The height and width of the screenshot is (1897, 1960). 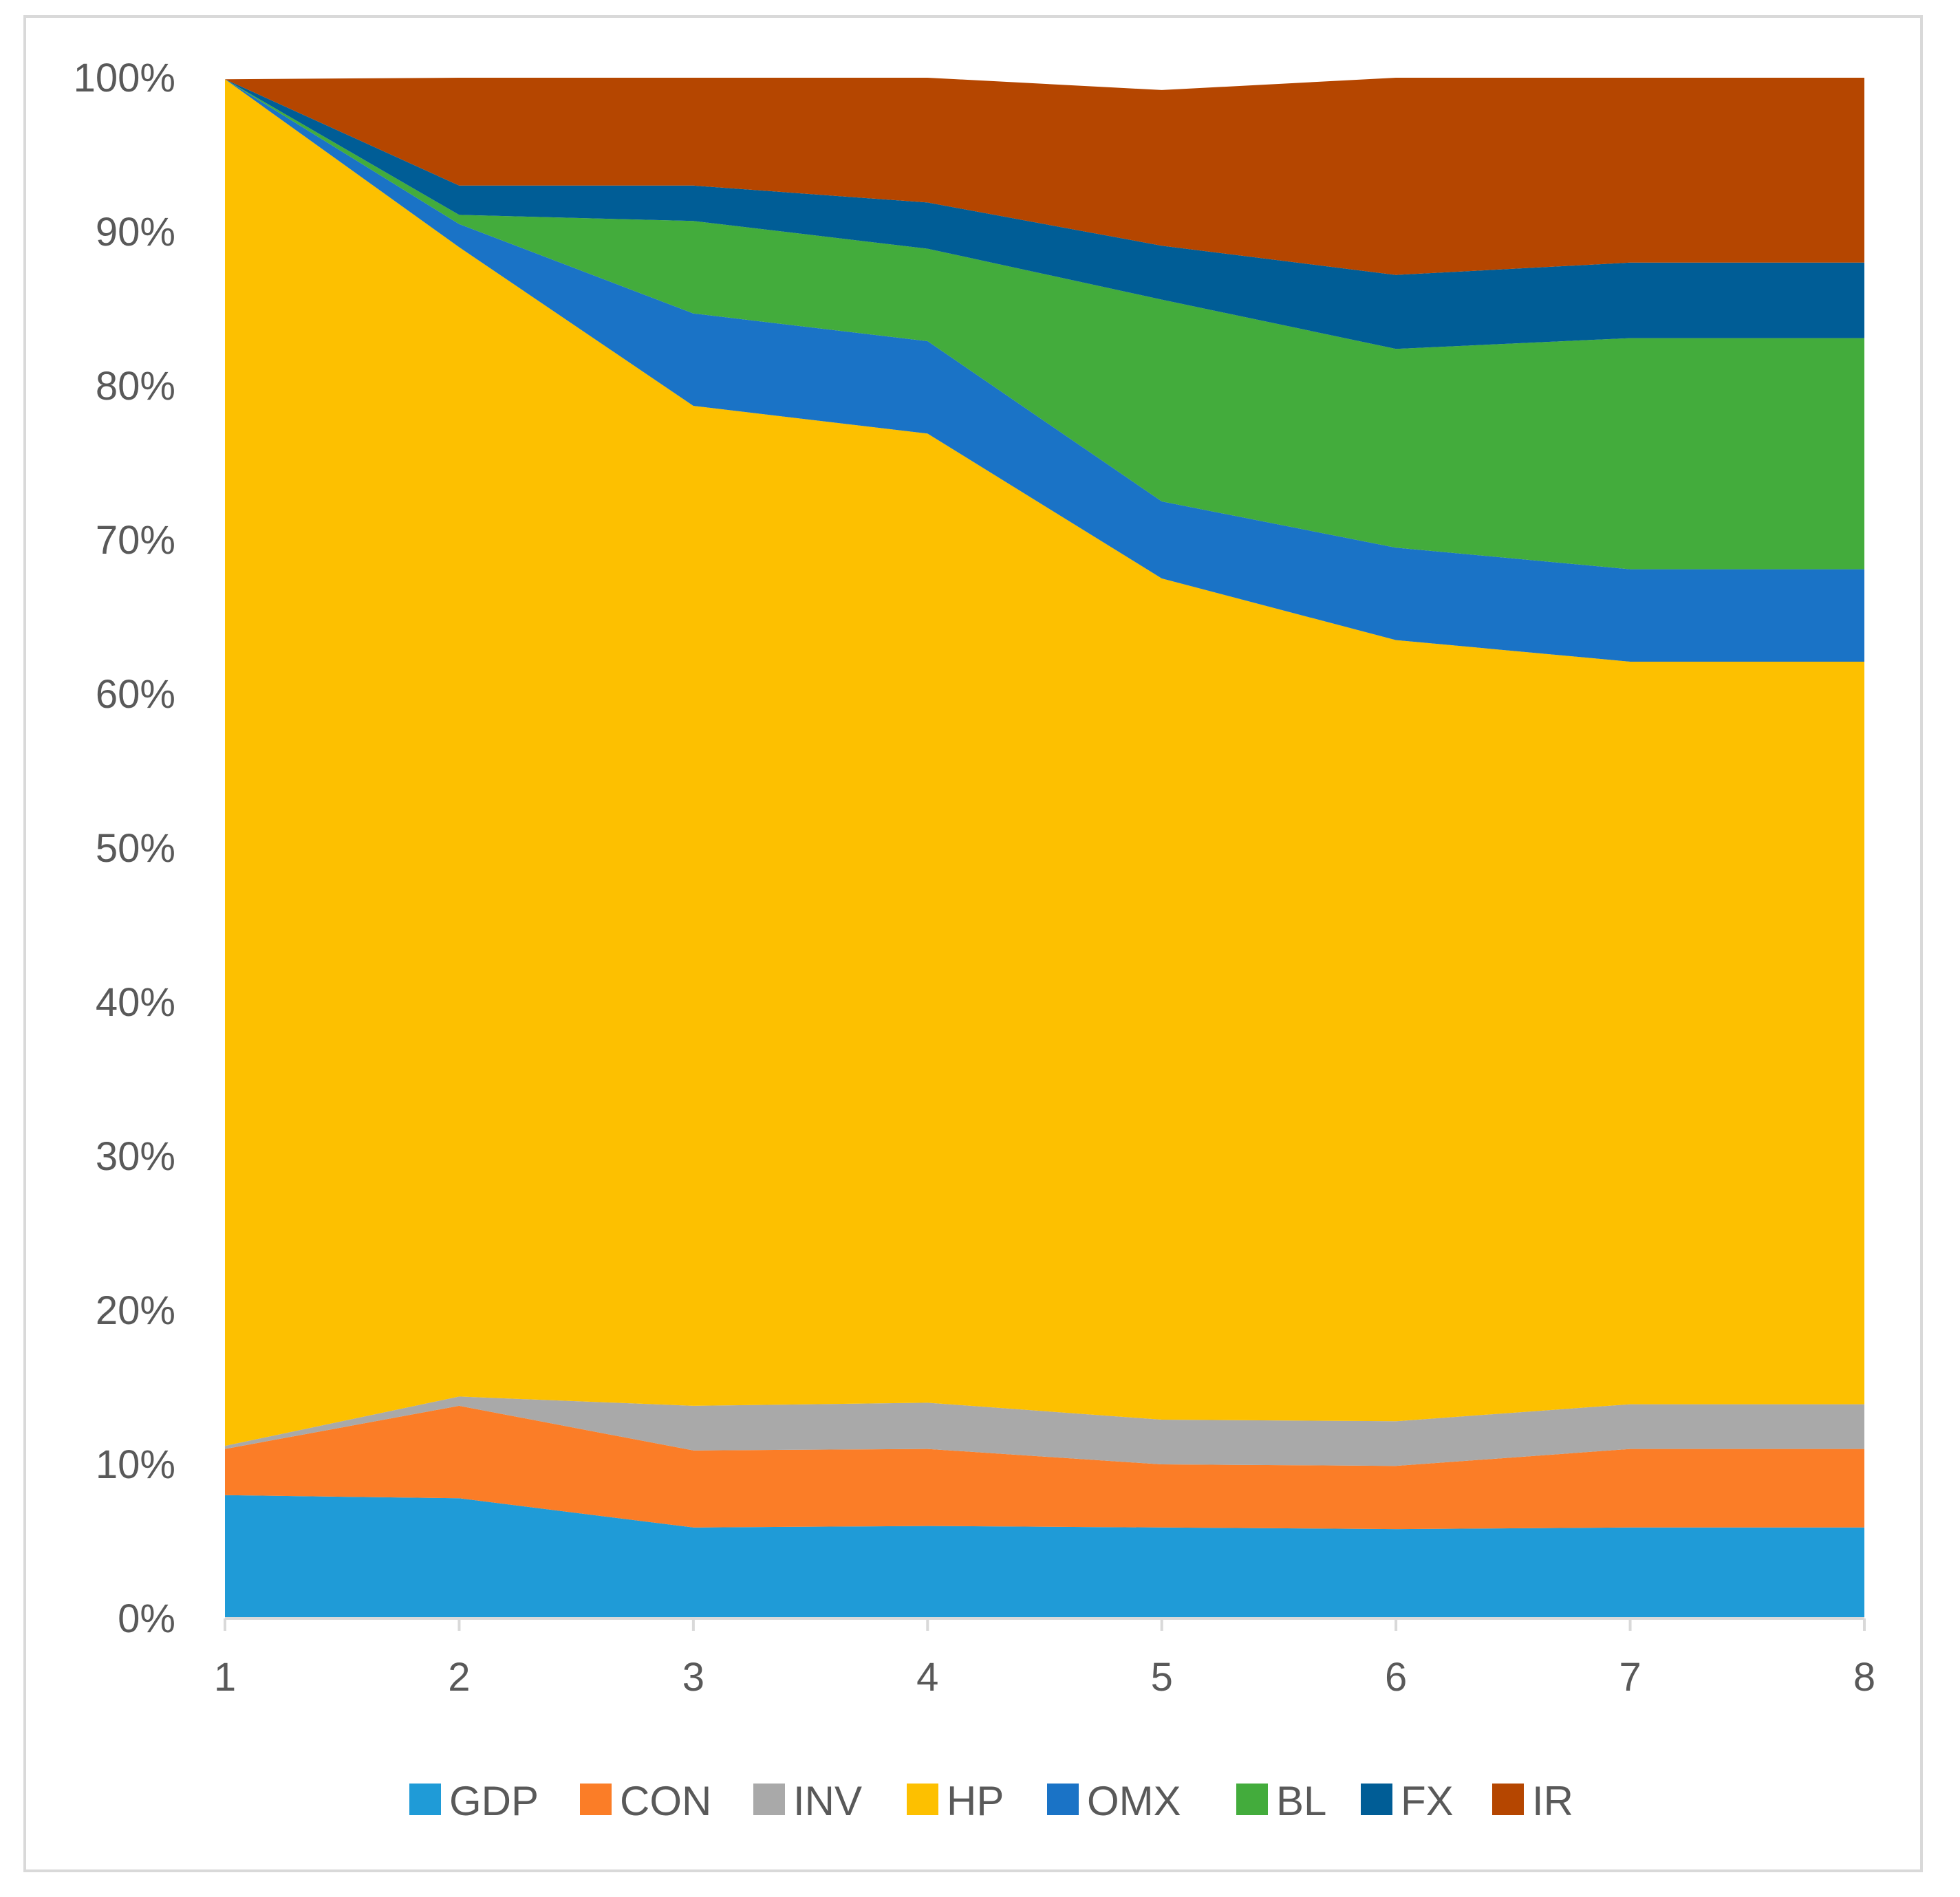 I want to click on y-tick-label: 100%, so click(x=124, y=78).